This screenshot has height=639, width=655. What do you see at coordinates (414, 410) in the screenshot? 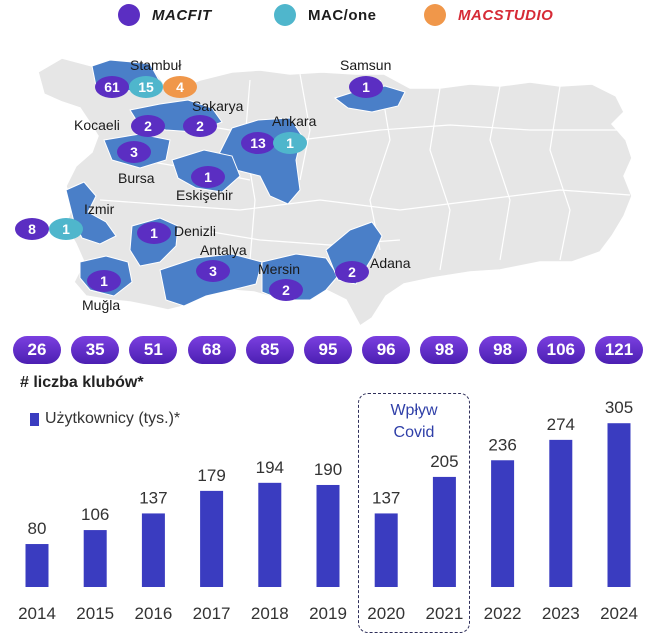
I see `covid-label-line1: Wpływ` at bounding box center [414, 410].